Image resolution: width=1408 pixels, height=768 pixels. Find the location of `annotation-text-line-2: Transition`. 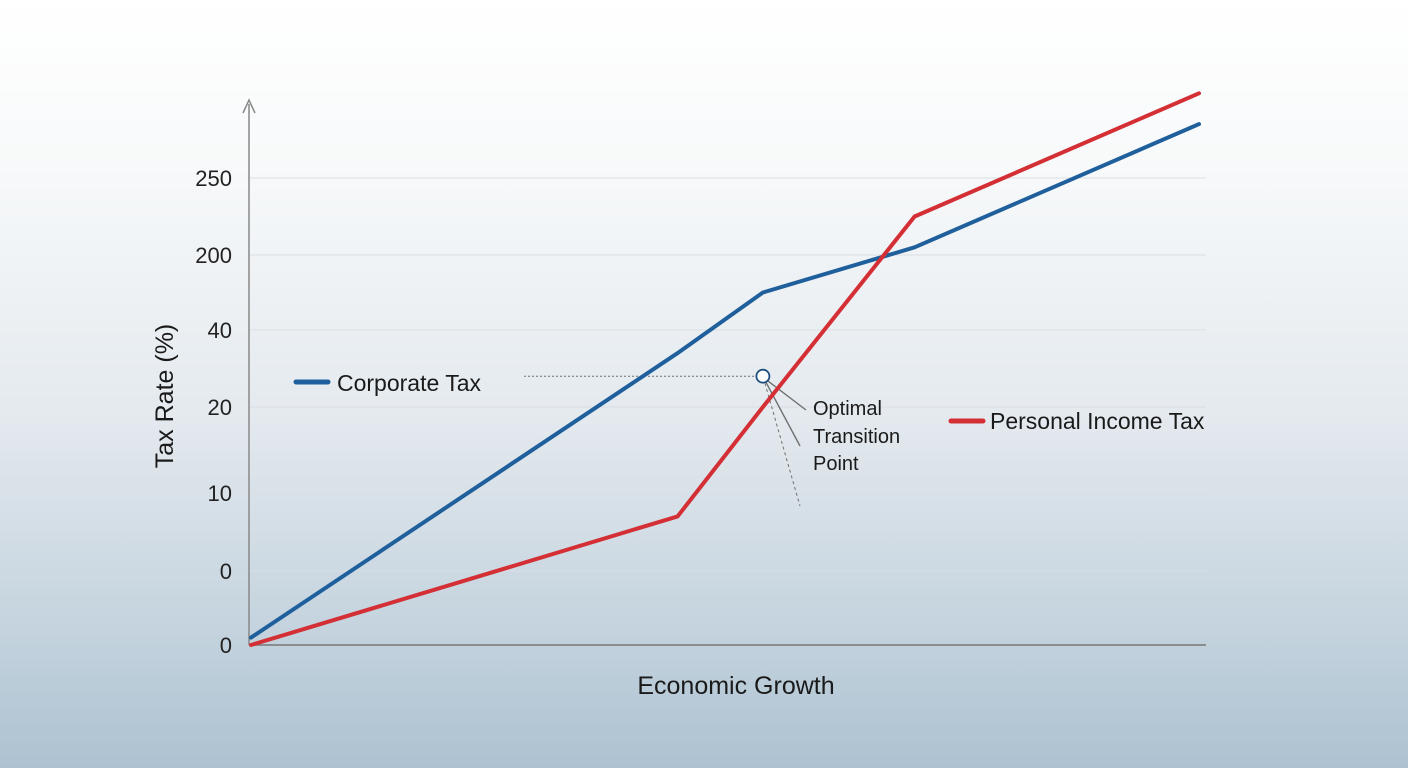

annotation-text-line-2: Transition is located at coordinates (856, 437).